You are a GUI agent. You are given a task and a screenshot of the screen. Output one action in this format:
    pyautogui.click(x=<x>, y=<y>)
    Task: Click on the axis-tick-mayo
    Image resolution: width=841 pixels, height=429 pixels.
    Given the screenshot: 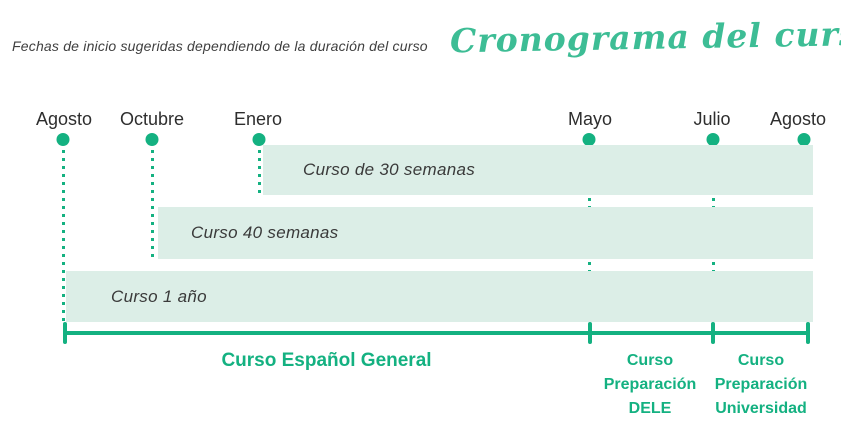 What is the action you would take?
    pyautogui.click(x=590, y=333)
    